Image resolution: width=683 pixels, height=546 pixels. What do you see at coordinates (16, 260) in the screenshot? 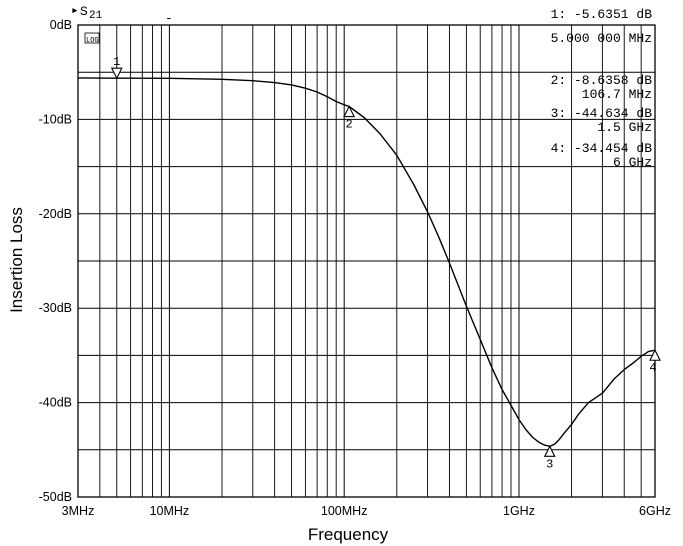
I see `y-axis-title: Insertion Loss` at bounding box center [16, 260].